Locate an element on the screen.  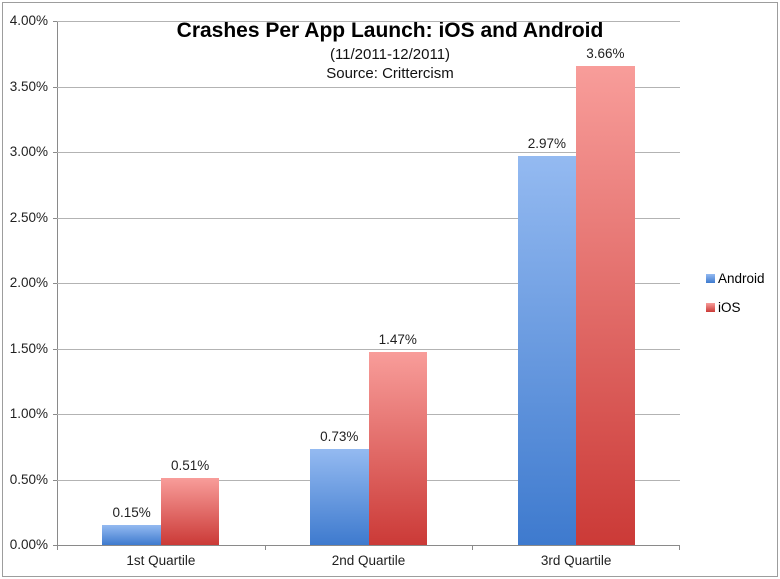
y-axis-tick-label: 2.50% is located at coordinates (28, 217).